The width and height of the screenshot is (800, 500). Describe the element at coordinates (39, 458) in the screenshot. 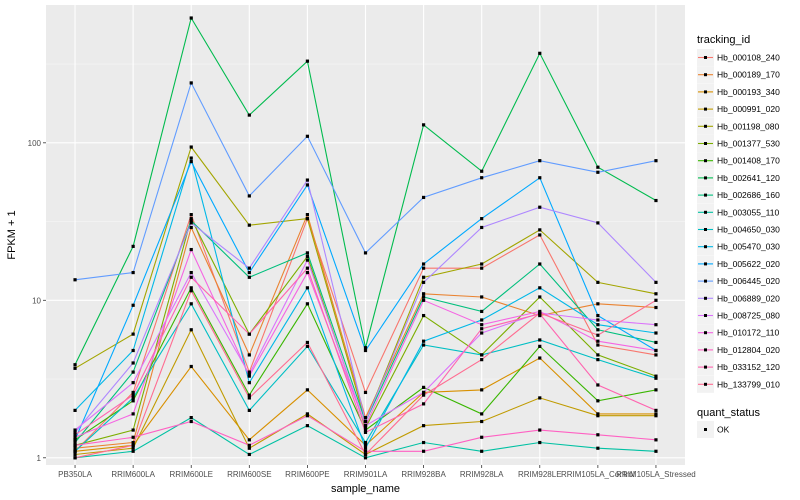

I see `y-tick-label: 1` at that location.